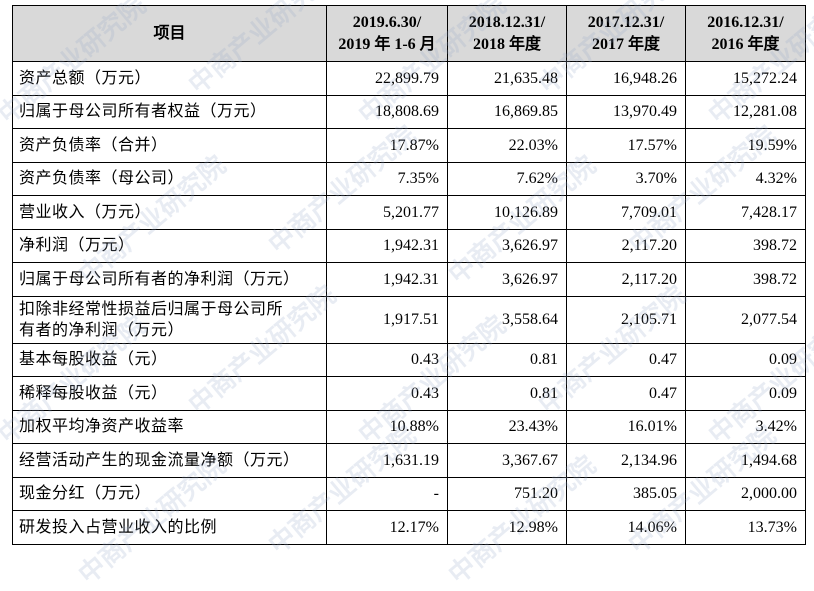 This screenshot has height=591, width=814. Describe the element at coordinates (626, 319) in the screenshot. I see `value-cell: 2,105.71` at that location.